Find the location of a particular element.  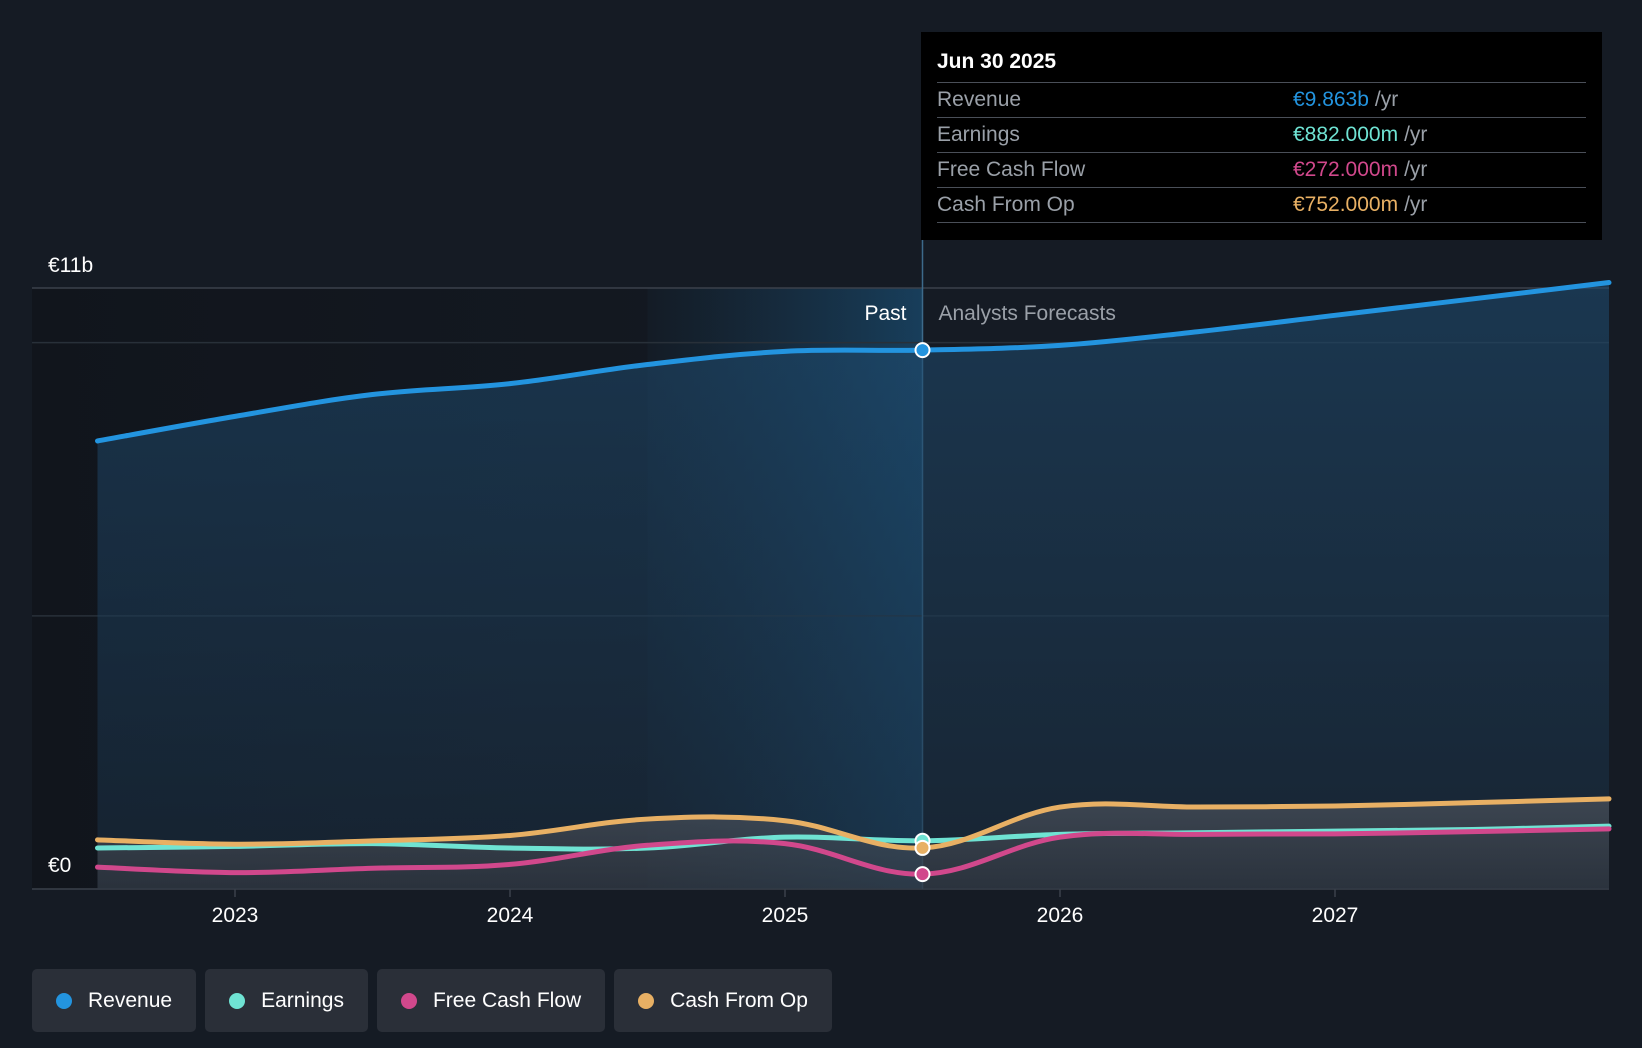

tooltip-value: €752.000m is located at coordinates (1346, 204).